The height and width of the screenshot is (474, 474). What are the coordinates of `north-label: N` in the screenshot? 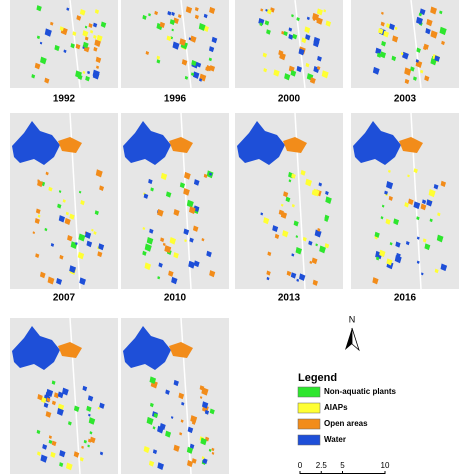 It's located at (352, 319).